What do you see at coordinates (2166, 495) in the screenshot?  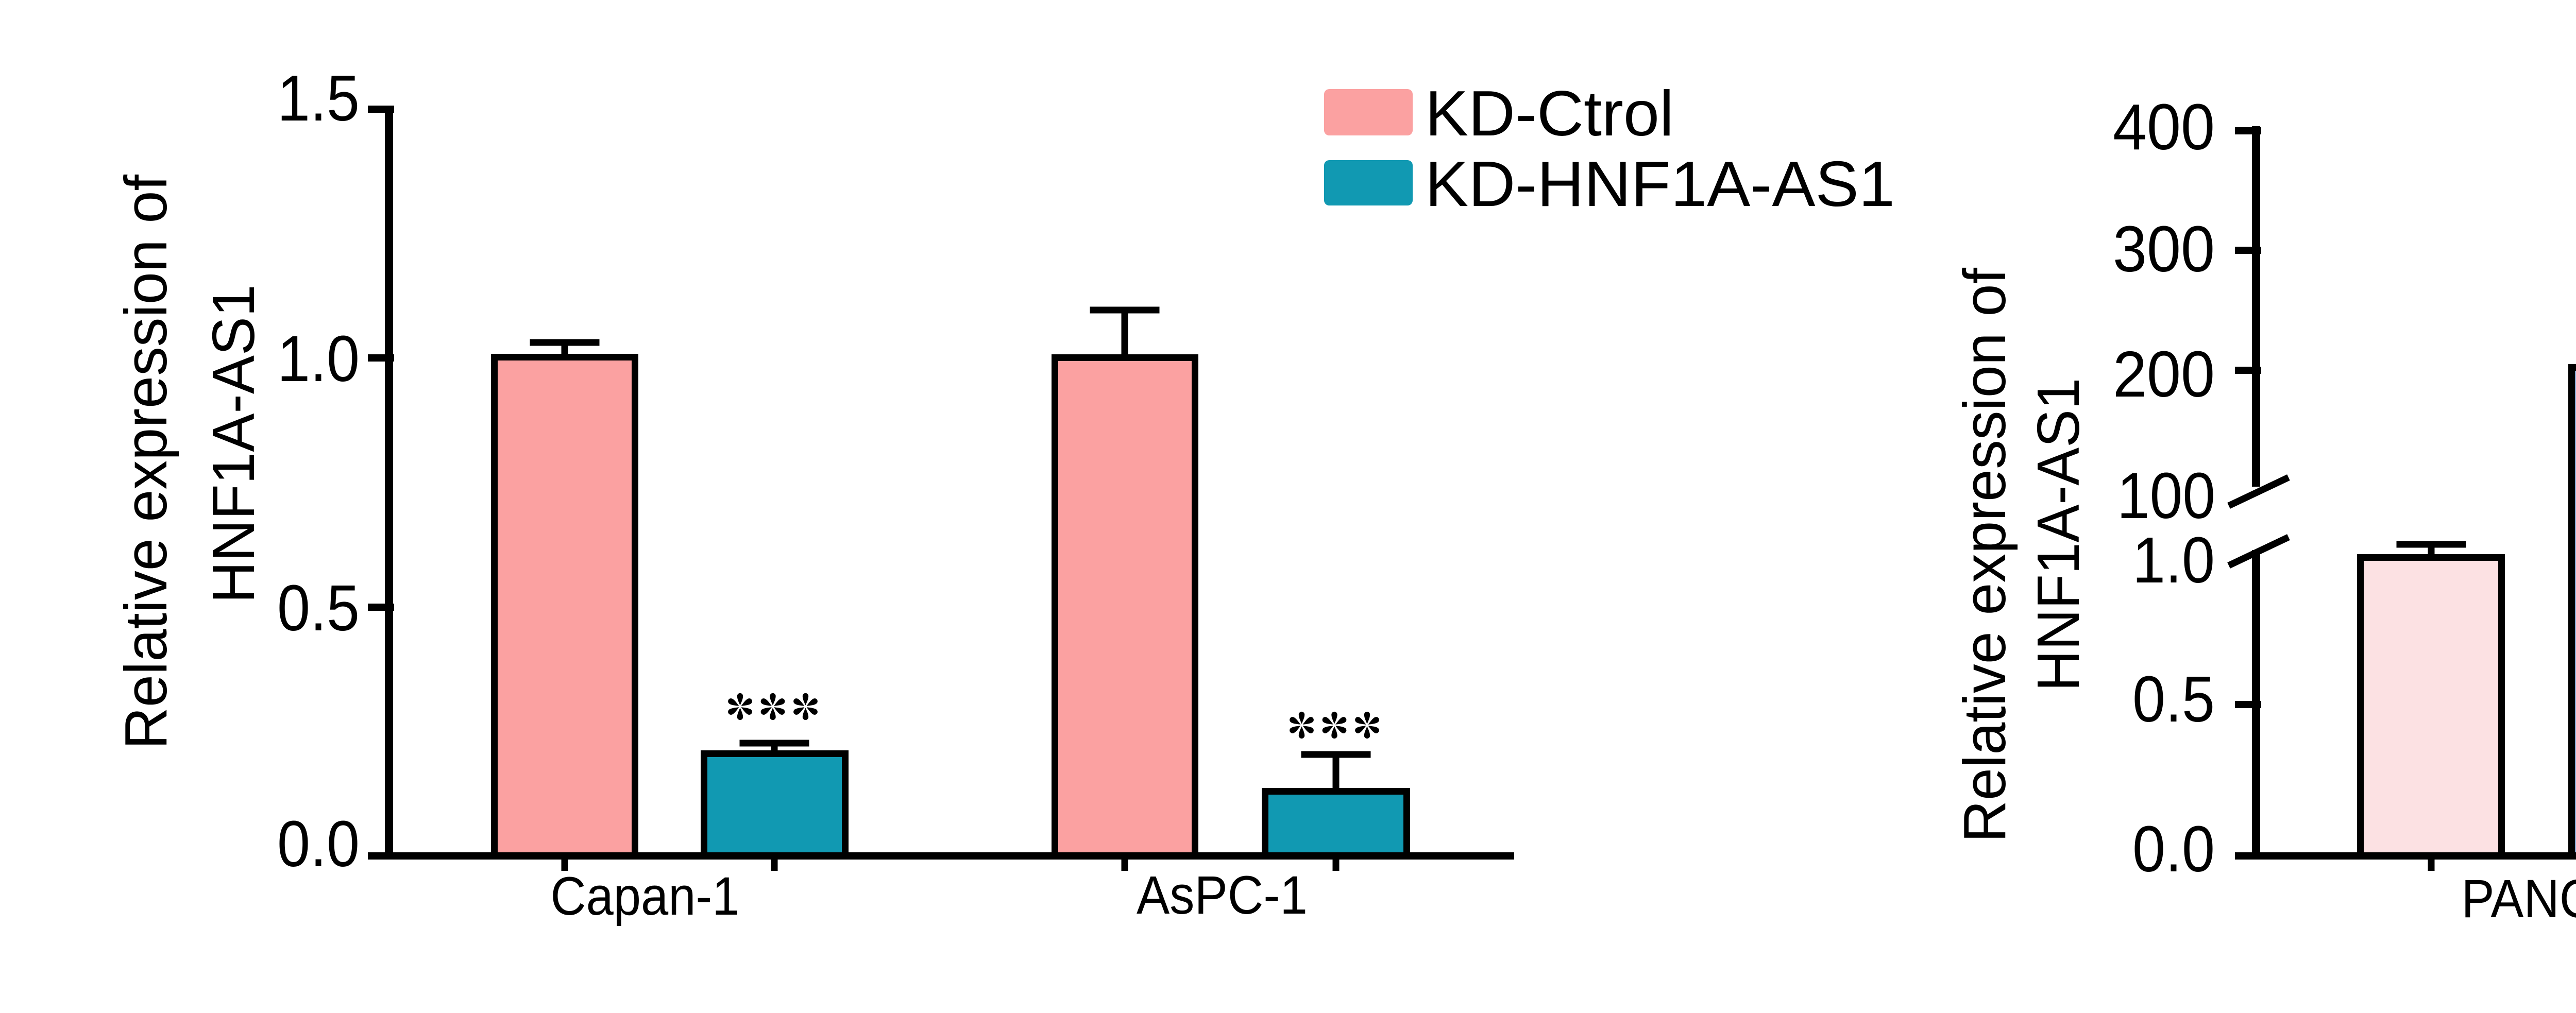 I see `svg-text: 100` at bounding box center [2166, 495].